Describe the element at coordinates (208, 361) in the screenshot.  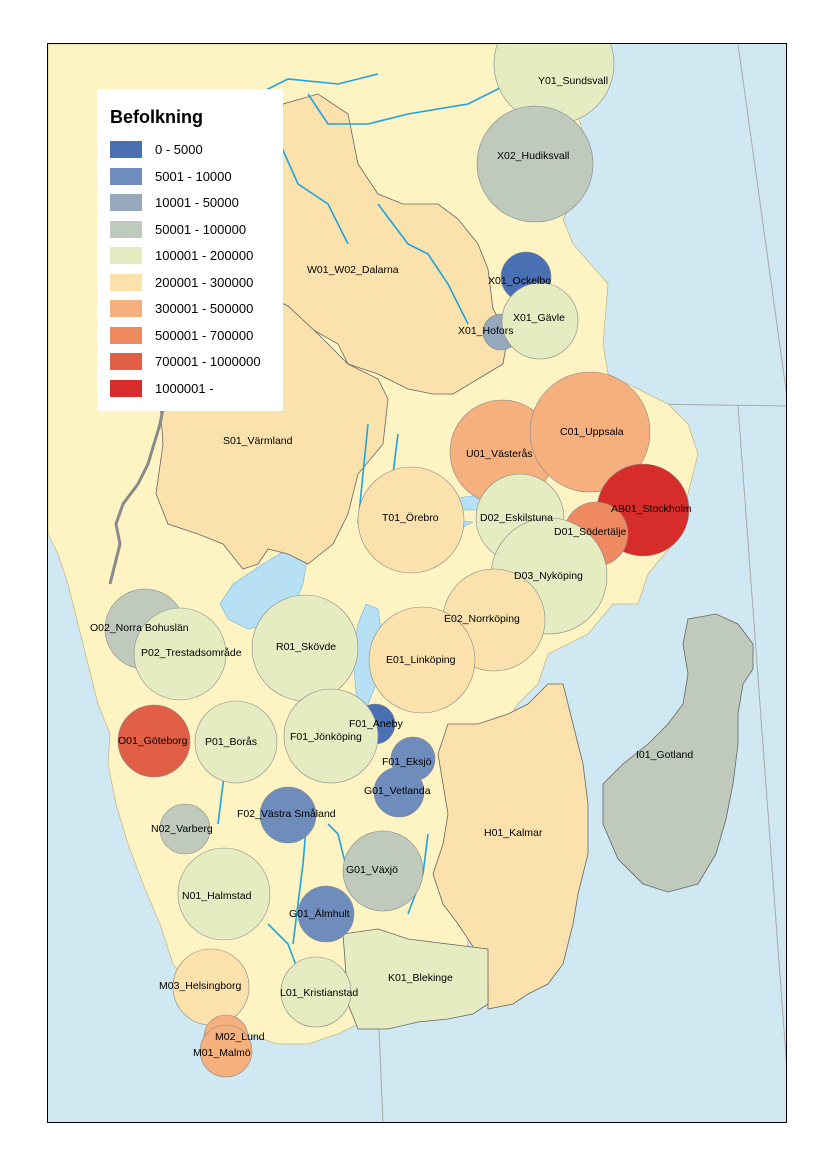
I see `legend-label: 700001 - 1000000` at that location.